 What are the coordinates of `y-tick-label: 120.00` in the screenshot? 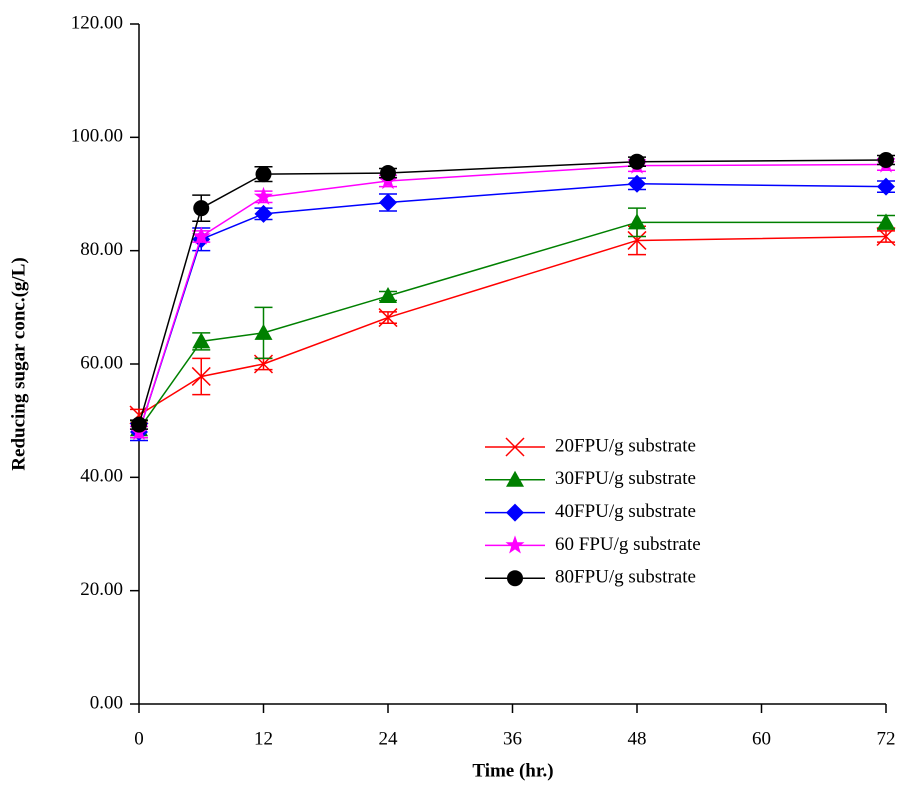 It's located at (97, 22).